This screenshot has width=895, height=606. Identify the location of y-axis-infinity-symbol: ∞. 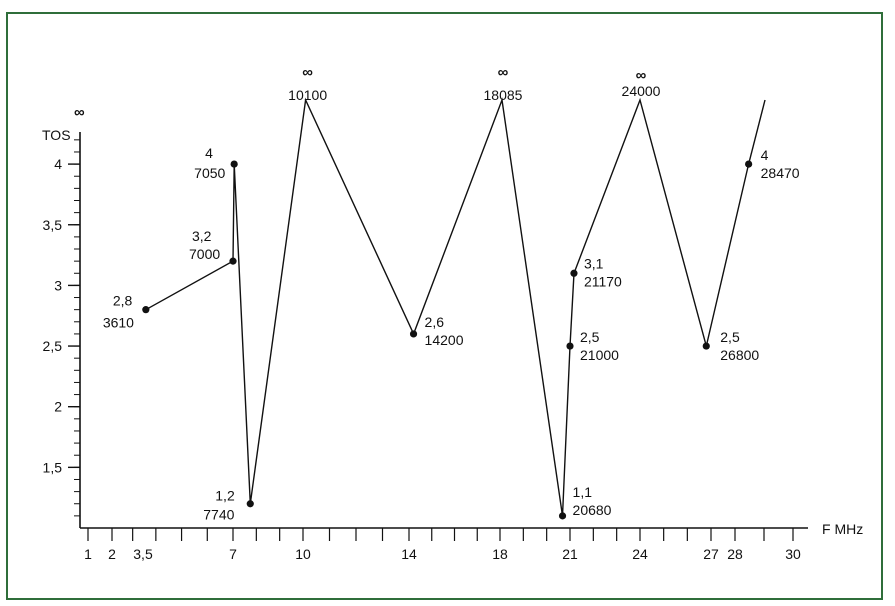
(79, 112).